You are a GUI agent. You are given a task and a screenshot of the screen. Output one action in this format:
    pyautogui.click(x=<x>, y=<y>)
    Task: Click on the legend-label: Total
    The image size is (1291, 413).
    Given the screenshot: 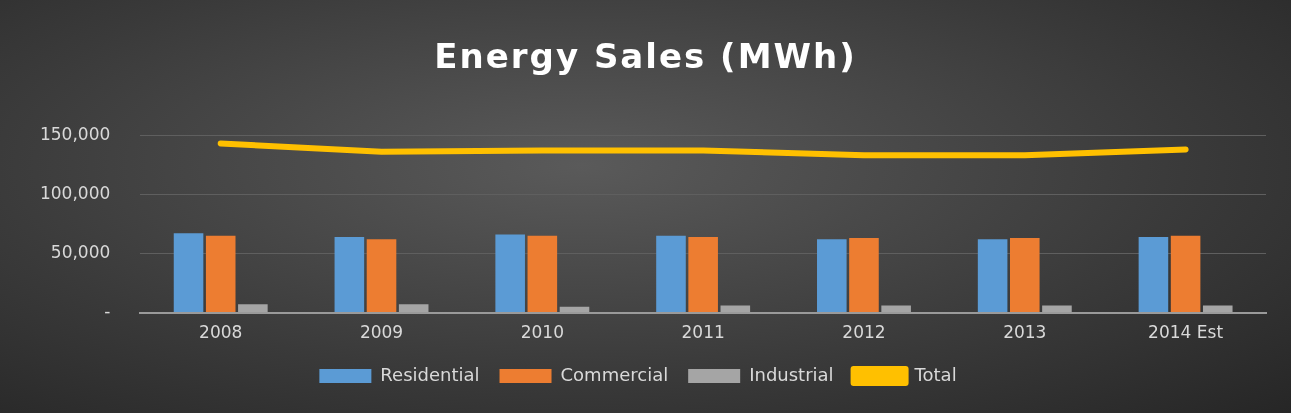 What is the action you would take?
    pyautogui.click(x=935, y=374)
    